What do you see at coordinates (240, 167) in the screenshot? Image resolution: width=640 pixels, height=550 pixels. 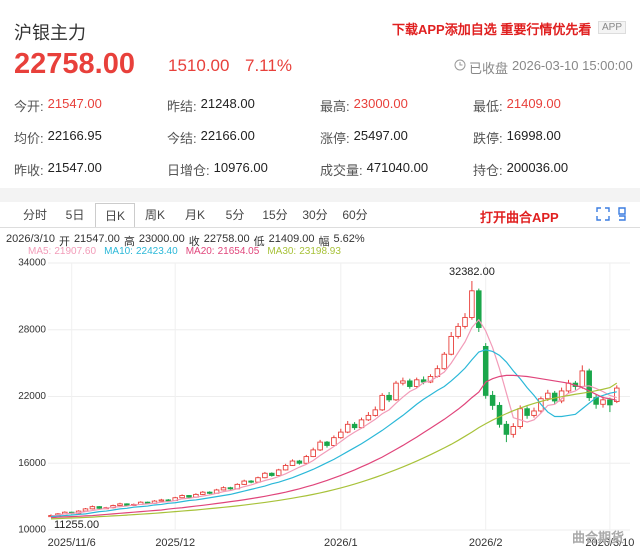 I see `stat-value: 10976.00` at bounding box center [240, 167].